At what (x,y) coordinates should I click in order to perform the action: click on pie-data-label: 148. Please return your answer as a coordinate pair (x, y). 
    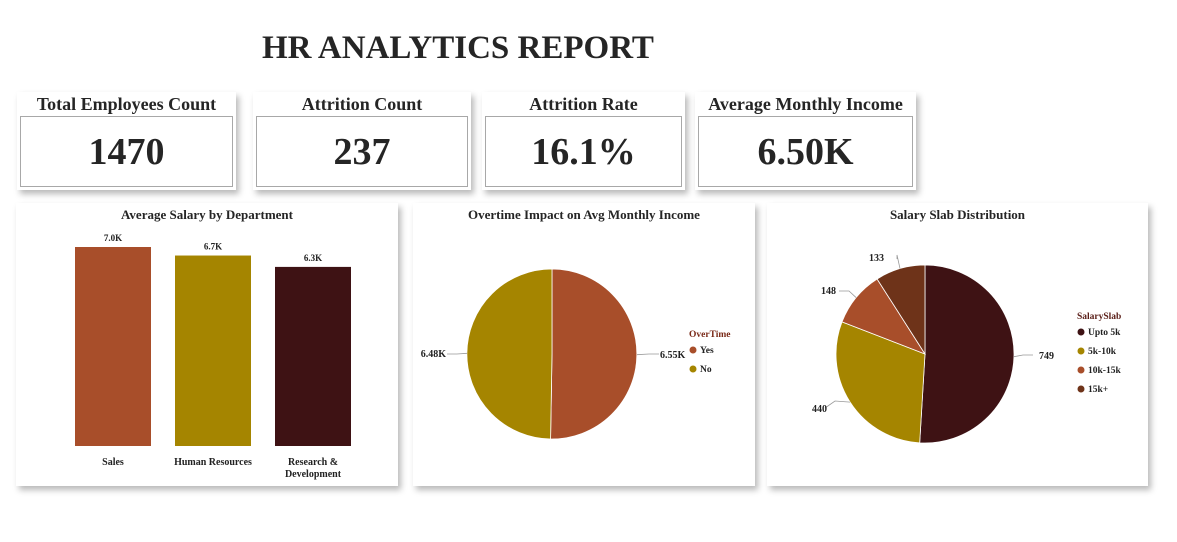
    Looking at the image, I should click on (828, 291).